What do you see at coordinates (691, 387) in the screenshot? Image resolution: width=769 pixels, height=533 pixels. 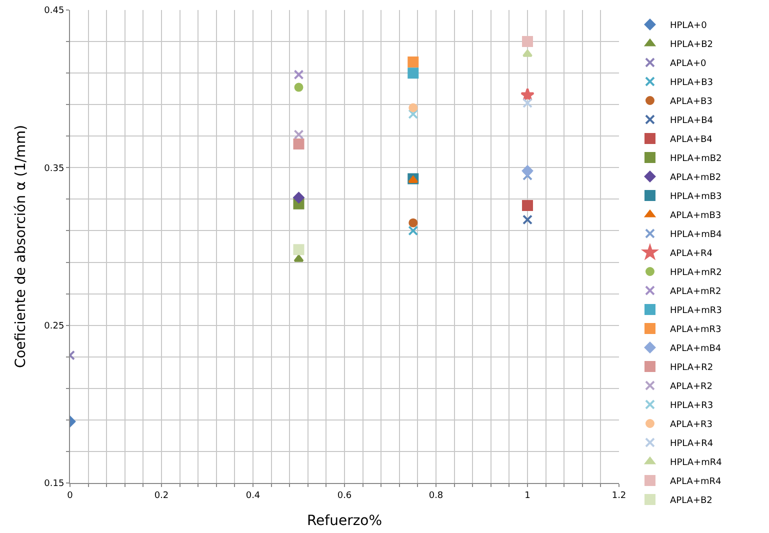 I see `legend-label: APLA+R2` at bounding box center [691, 387].